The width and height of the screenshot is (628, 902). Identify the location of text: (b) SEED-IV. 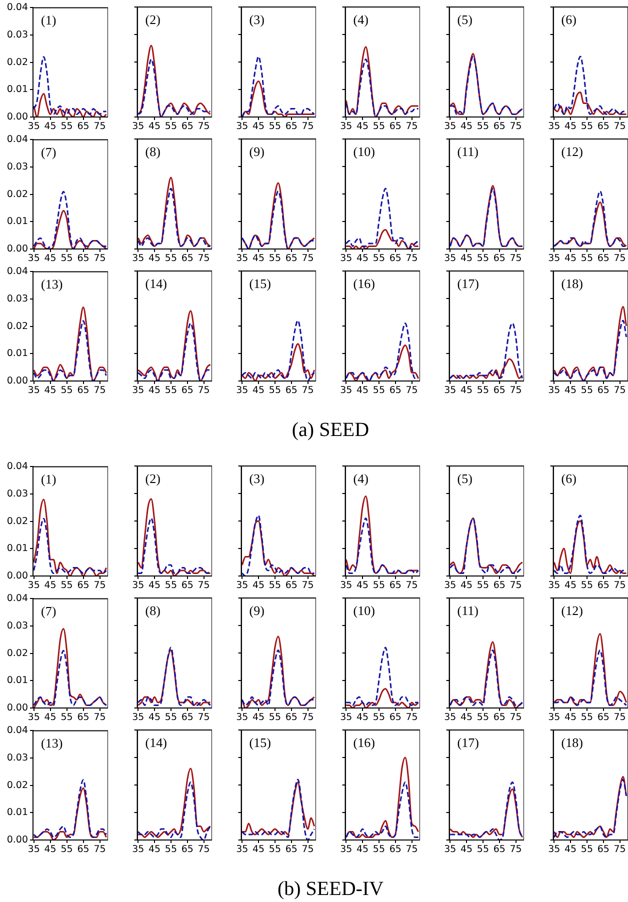
(330, 889).